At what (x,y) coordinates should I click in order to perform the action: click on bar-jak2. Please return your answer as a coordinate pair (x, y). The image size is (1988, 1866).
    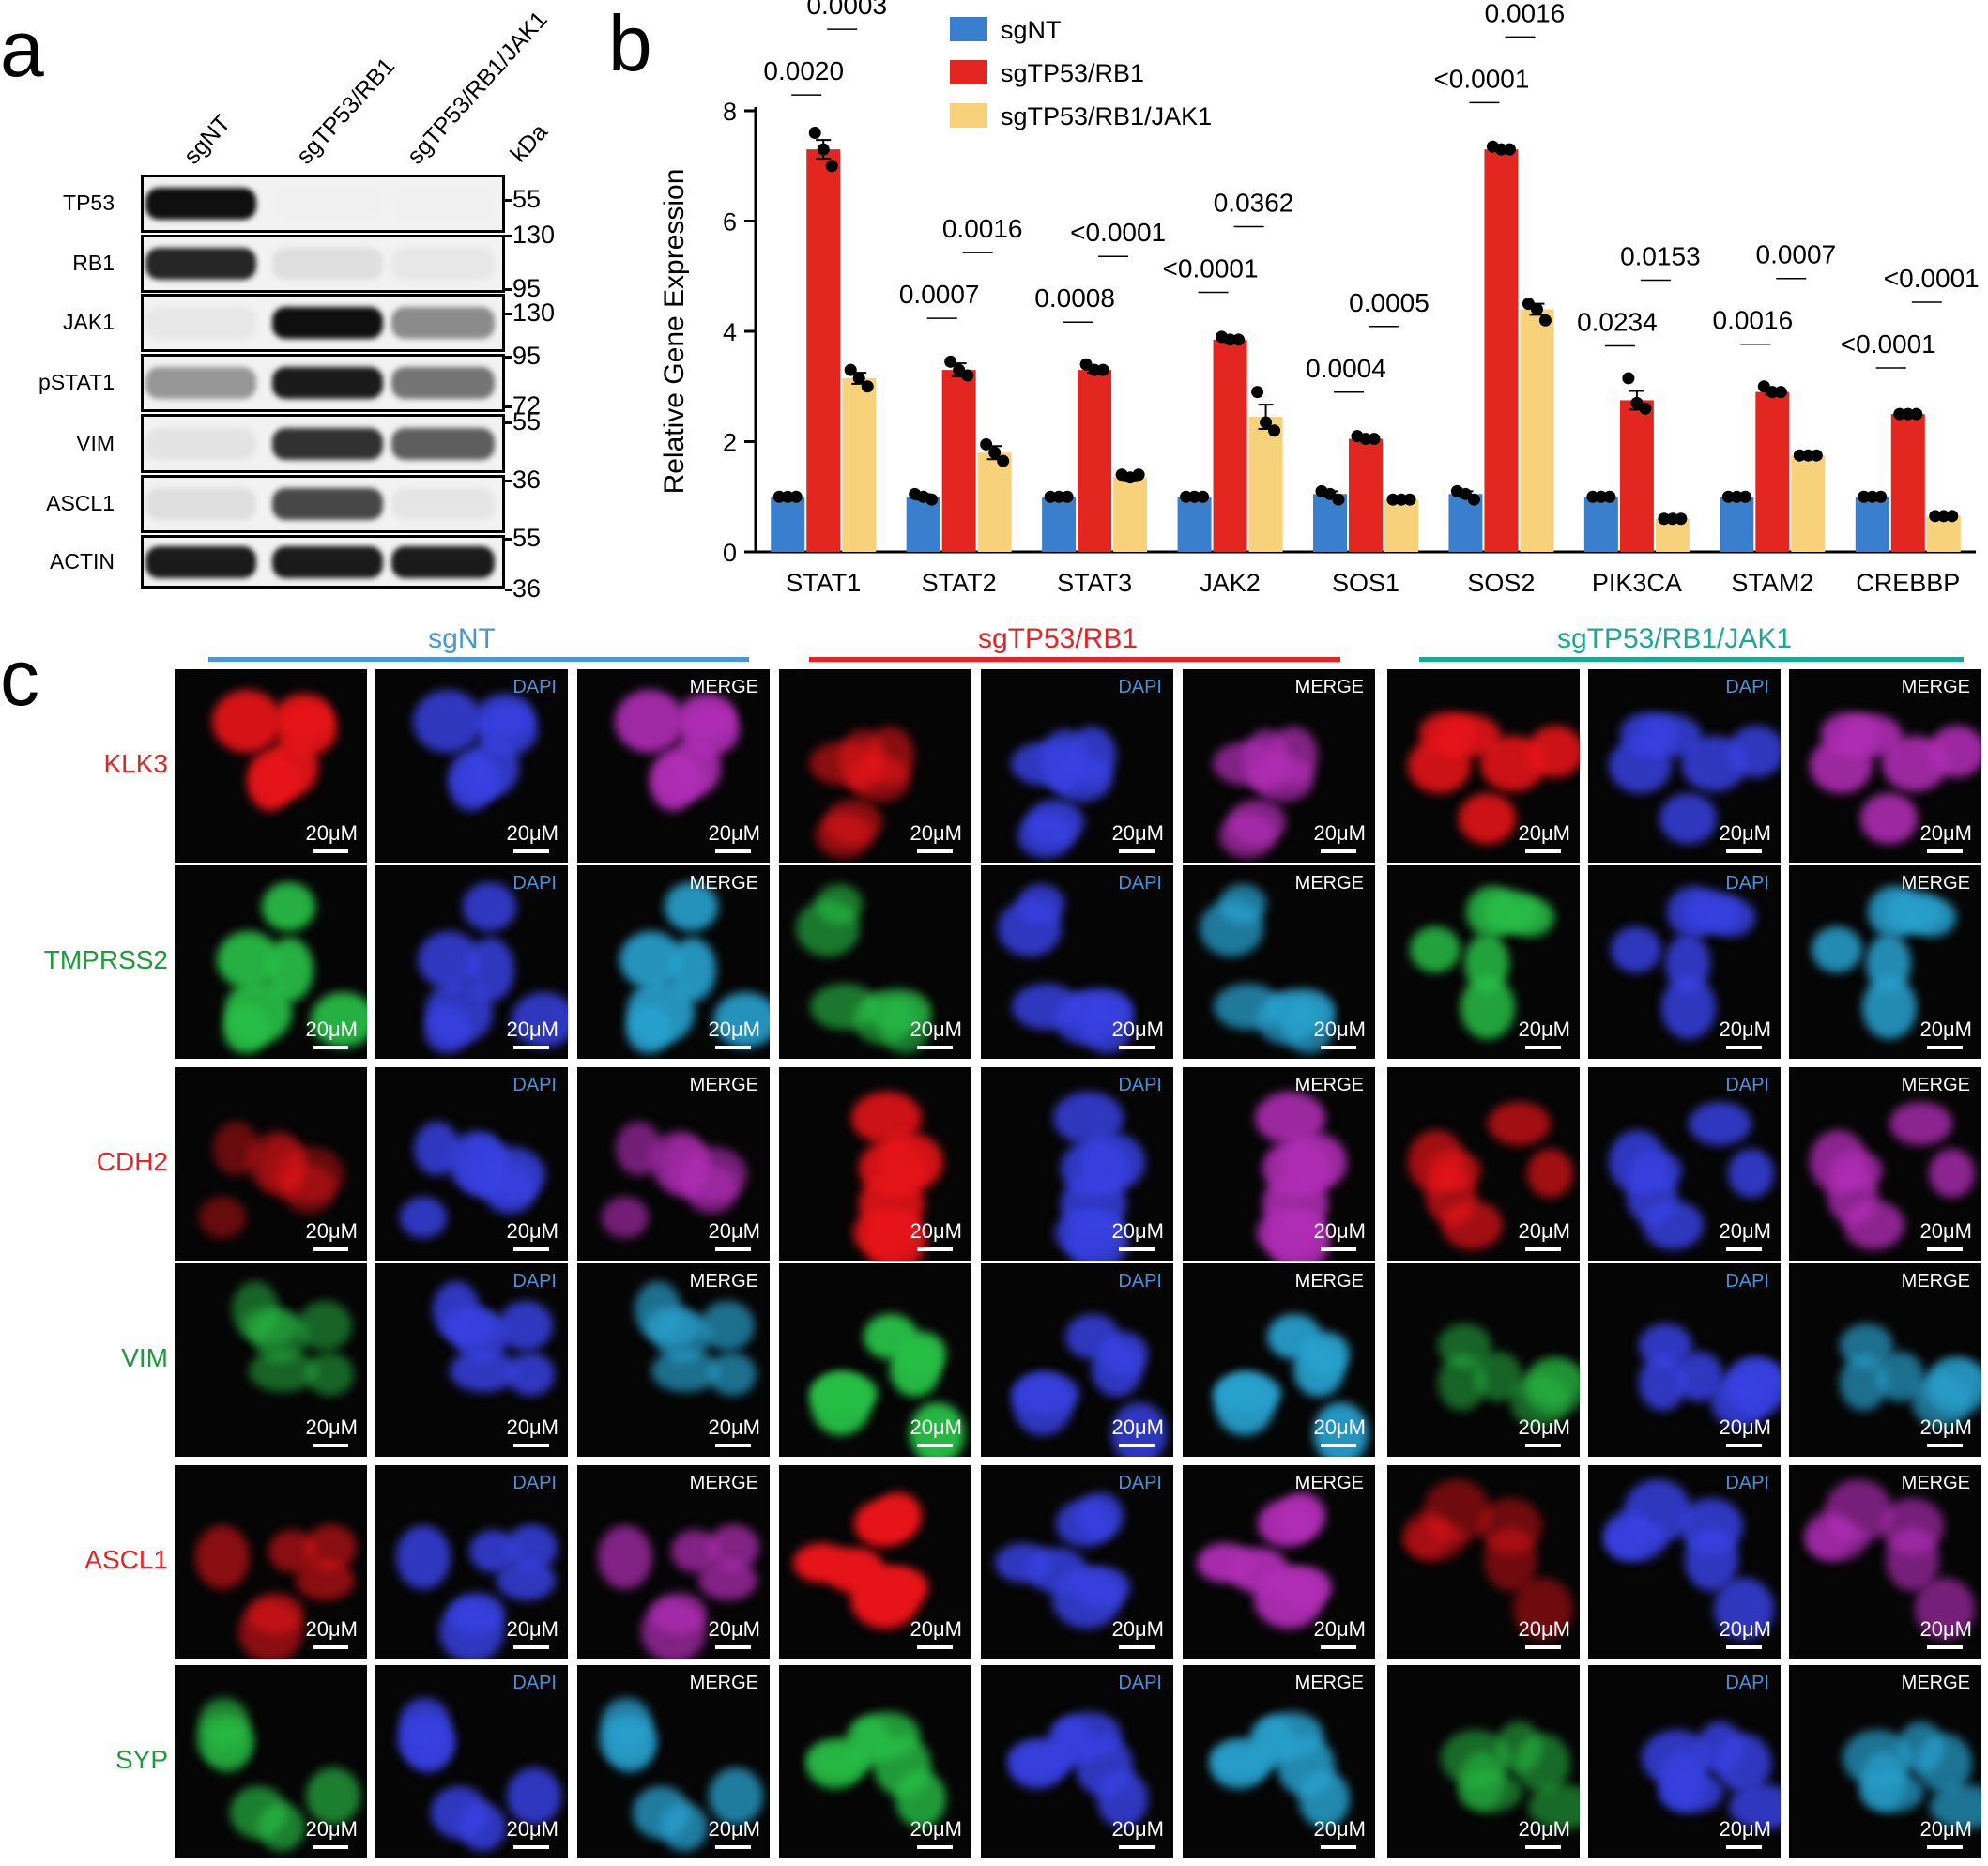
    Looking at the image, I should click on (1194, 524).